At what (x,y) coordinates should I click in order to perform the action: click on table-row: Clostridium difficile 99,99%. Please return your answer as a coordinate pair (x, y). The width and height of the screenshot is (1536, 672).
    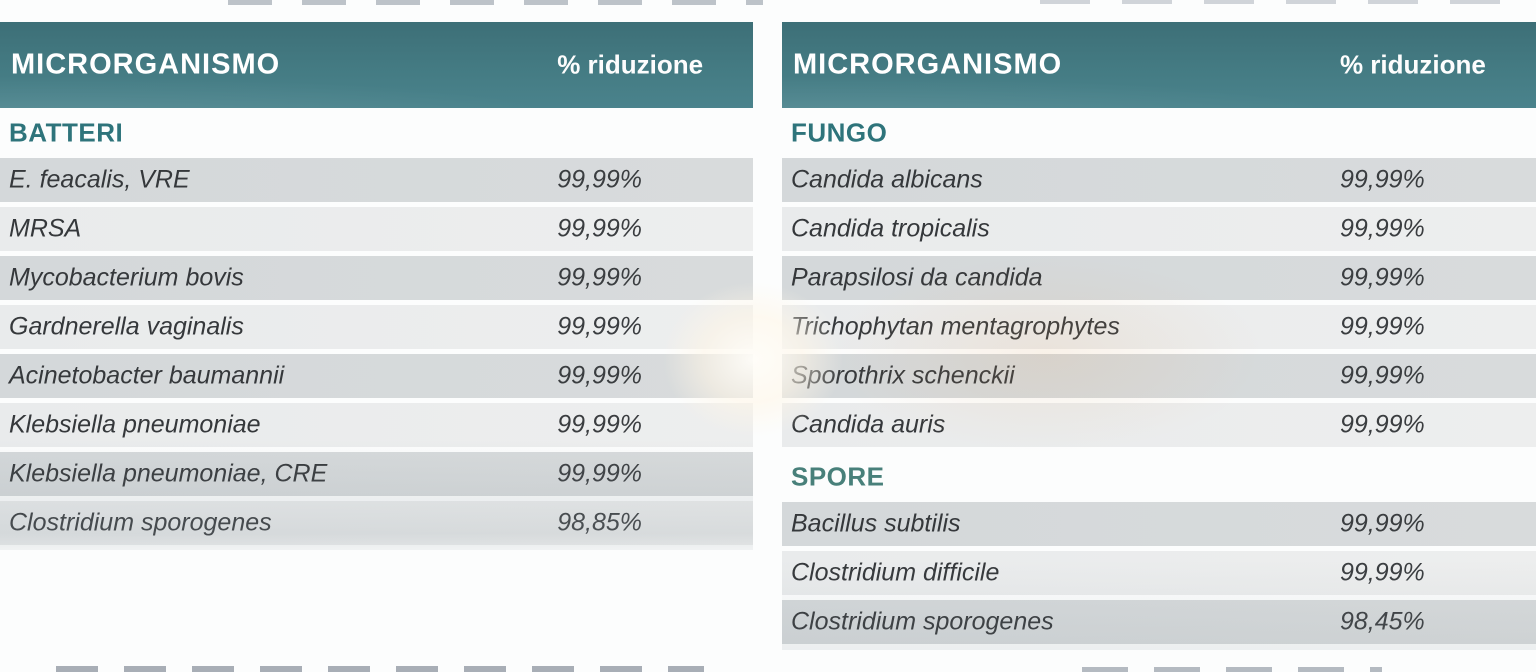
    Looking at the image, I should click on (1159, 573).